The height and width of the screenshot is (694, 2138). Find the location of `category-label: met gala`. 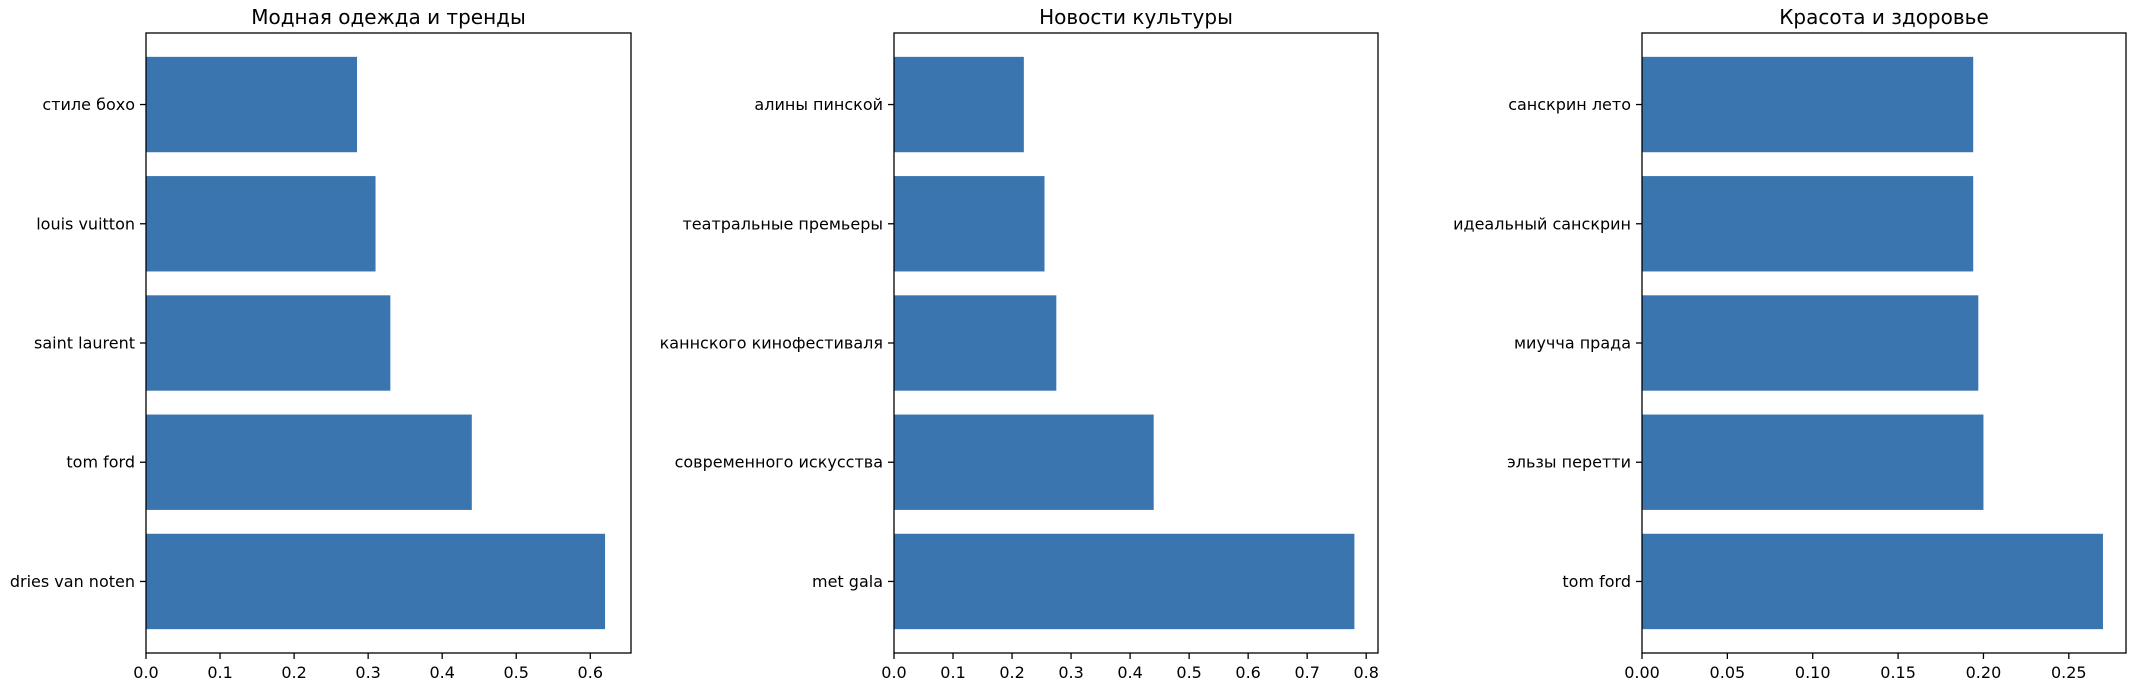

category-label: met gala is located at coordinates (847, 581).